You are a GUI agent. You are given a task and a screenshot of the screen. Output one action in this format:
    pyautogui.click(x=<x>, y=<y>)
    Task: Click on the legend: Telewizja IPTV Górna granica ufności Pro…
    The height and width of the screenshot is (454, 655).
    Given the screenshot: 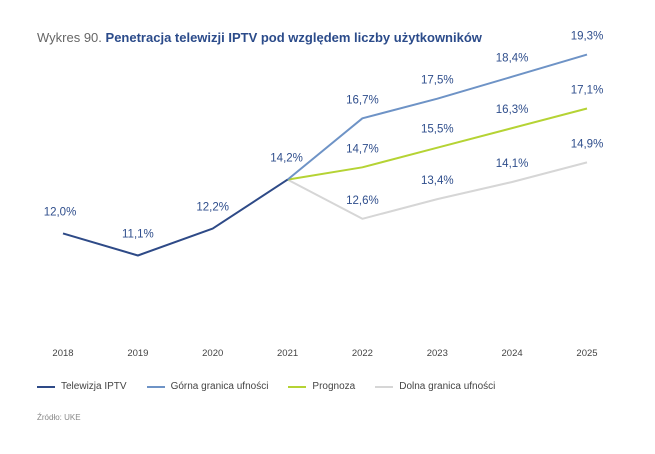 What is the action you would take?
    pyautogui.click(x=276, y=386)
    